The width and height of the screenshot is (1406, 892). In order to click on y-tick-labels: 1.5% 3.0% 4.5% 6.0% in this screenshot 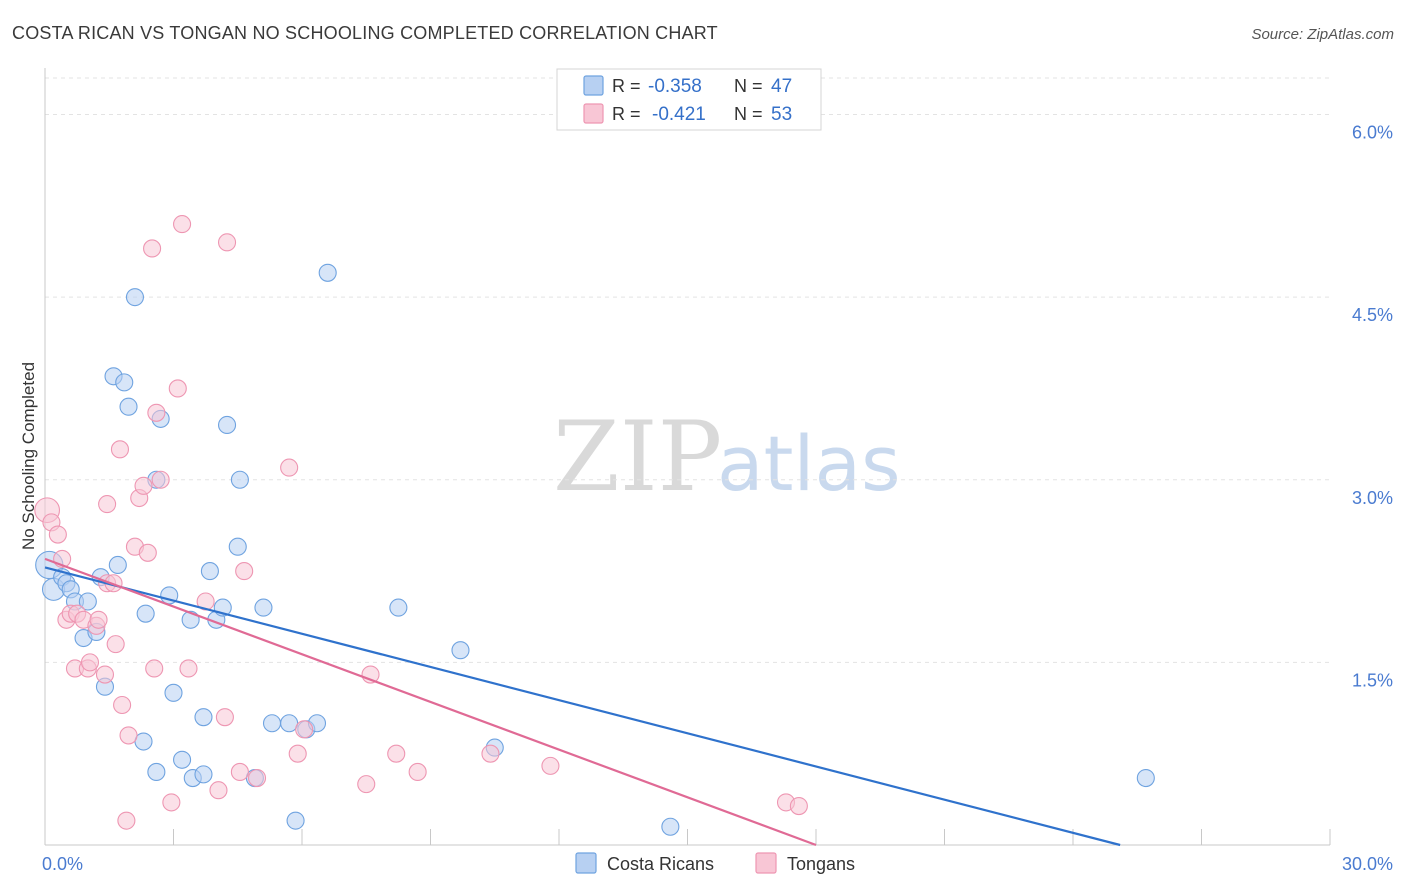, I will do `click(1372, 407)`.